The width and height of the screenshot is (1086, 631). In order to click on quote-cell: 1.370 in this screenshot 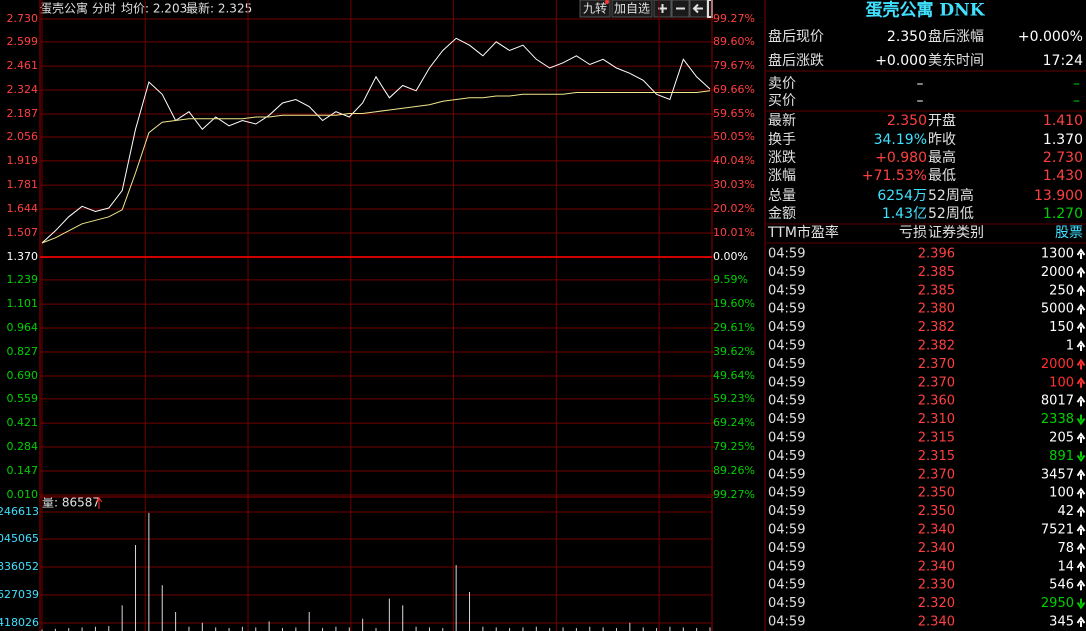, I will do `click(1063, 140)`.